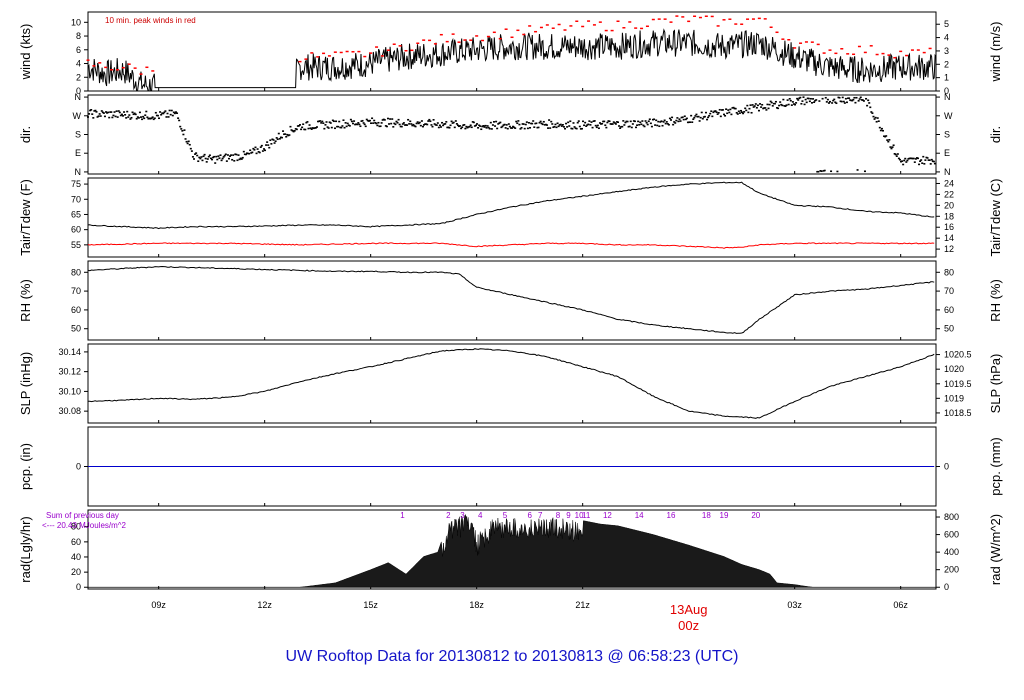 This screenshot has width=1024, height=700. I want to click on wind-left-tick-label-3: 6, so click(78, 50).